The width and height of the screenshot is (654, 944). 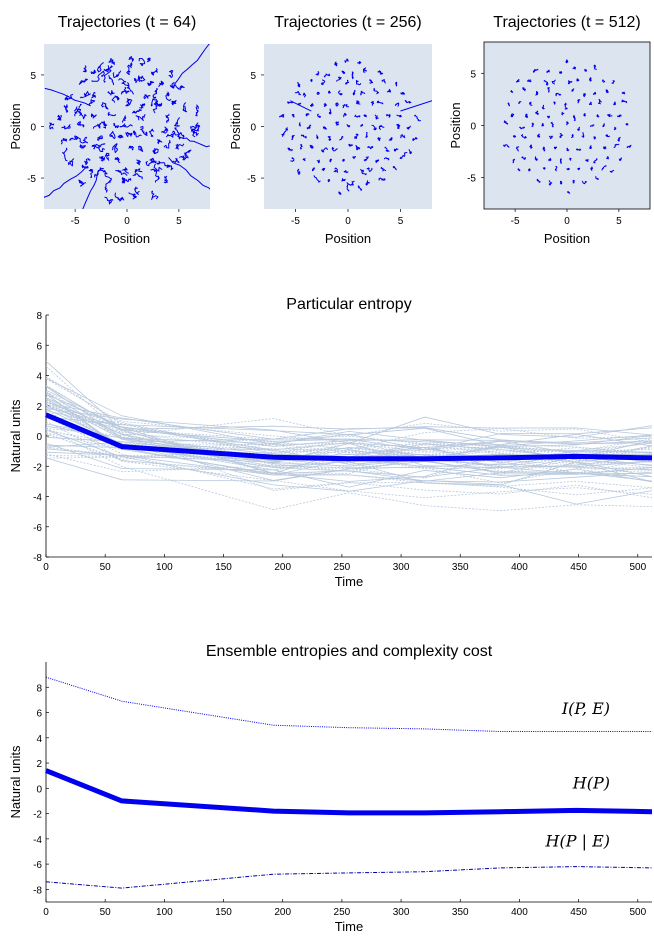 What do you see at coordinates (578, 567) in the screenshot?
I see `x-tick-label: 450` at bounding box center [578, 567].